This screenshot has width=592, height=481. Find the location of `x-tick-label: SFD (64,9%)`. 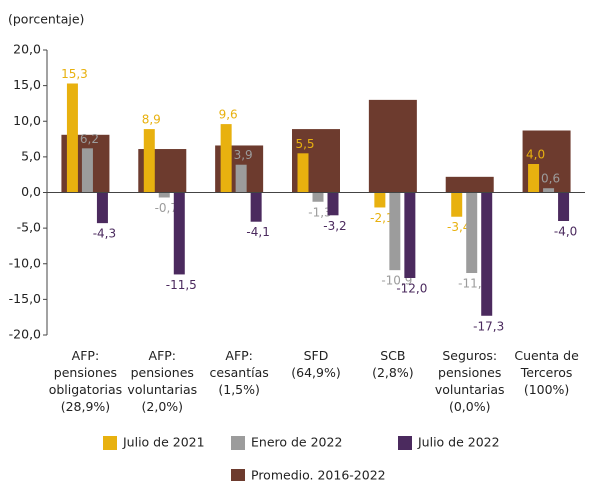

x-tick-label: SFD (64,9%) is located at coordinates (315, 364).